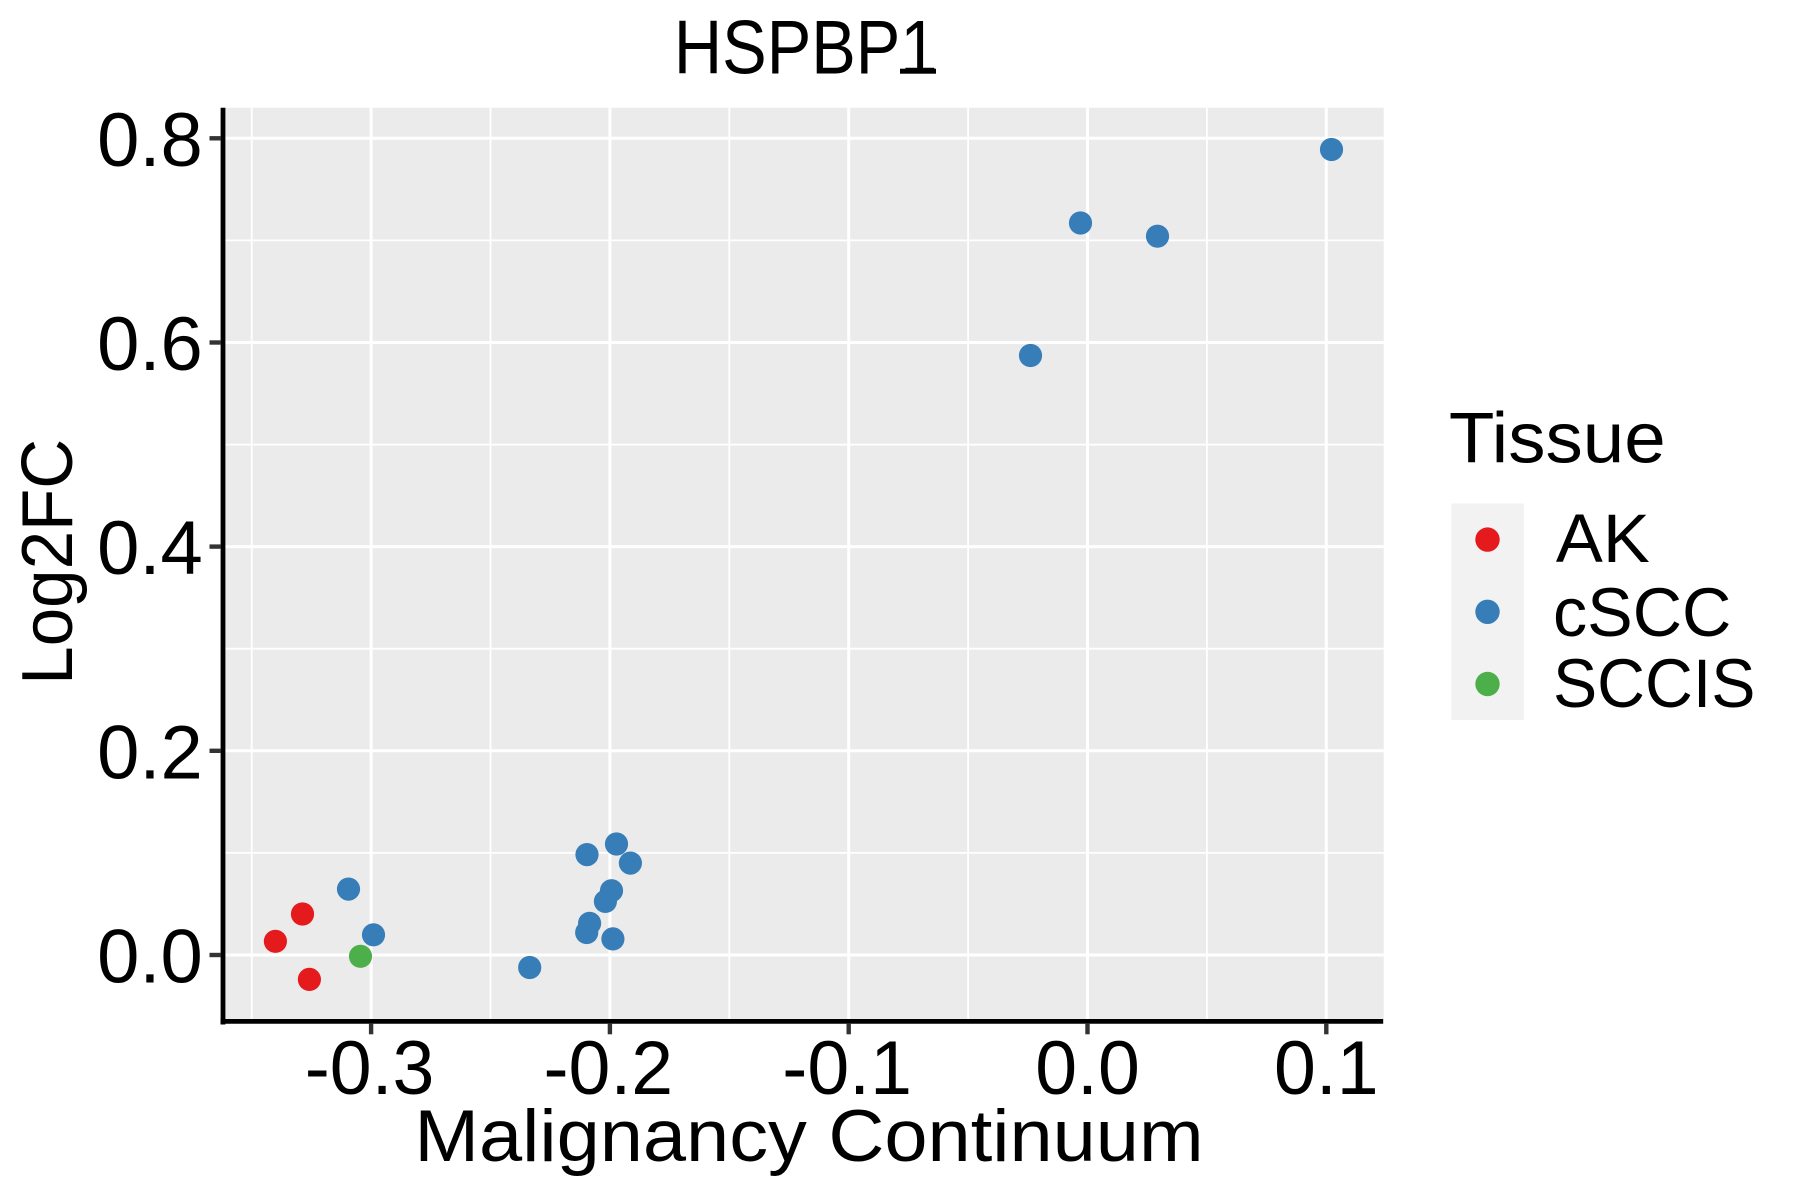 The width and height of the screenshot is (1800, 1200). I want to click on svg-text: HSPBP1, so click(806, 48).